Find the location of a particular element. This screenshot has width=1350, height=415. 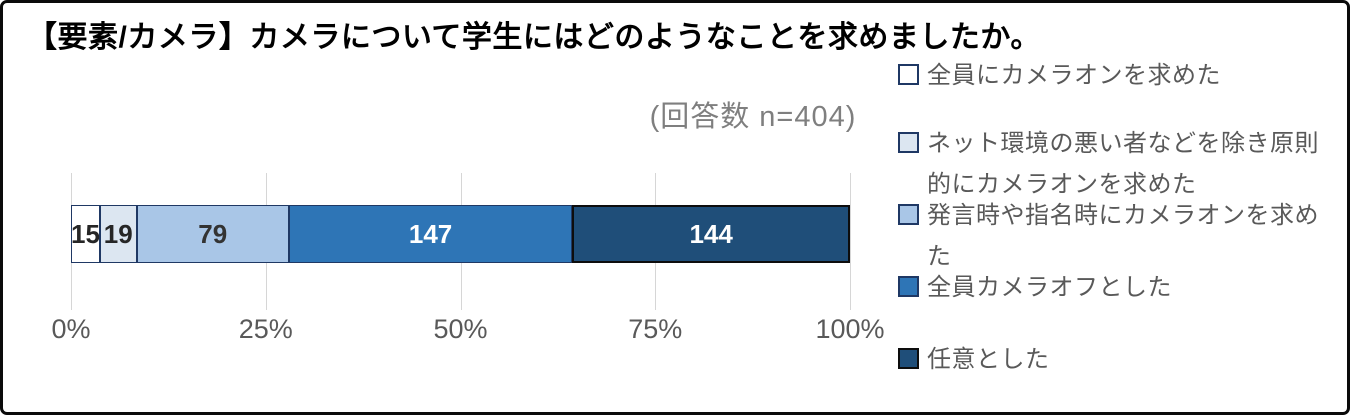

legend-item: ネット環境の悪い者などを除き原則的にカメラオンを求めた is located at coordinates (1121, 164).